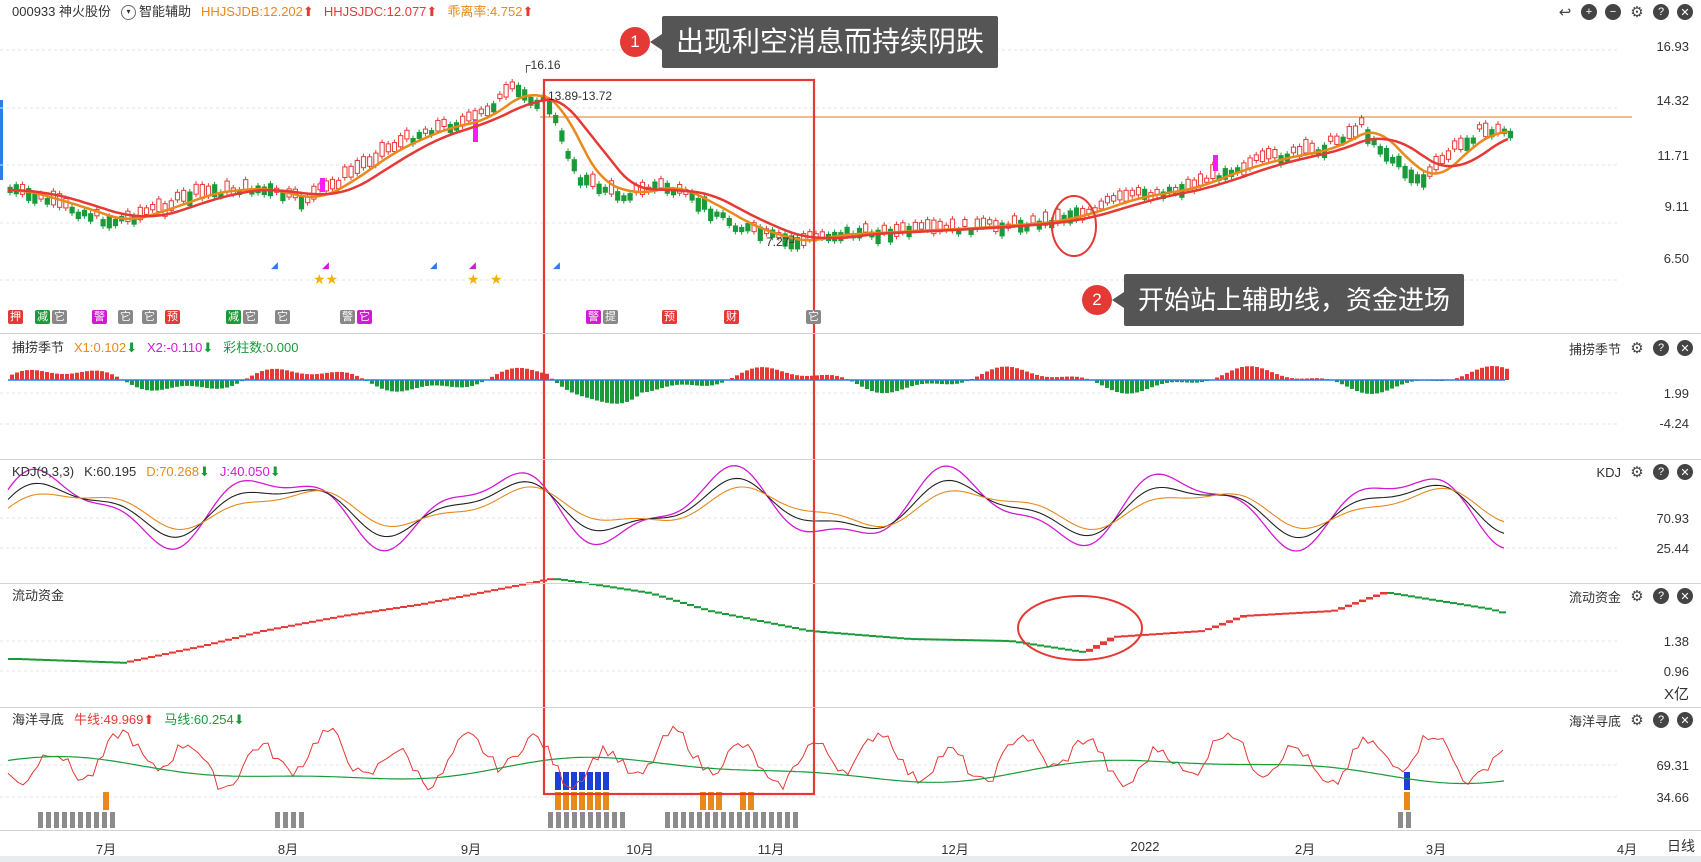 The image size is (1701, 862). Describe the element at coordinates (178, 471) in the screenshot. I see `d-value: D:70.268⬇` at that location.